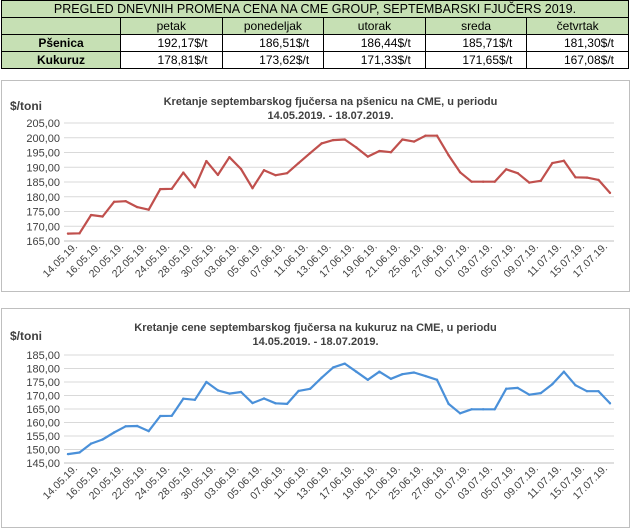 The image size is (631, 529). I want to click on day-header: utorak, so click(374, 26).